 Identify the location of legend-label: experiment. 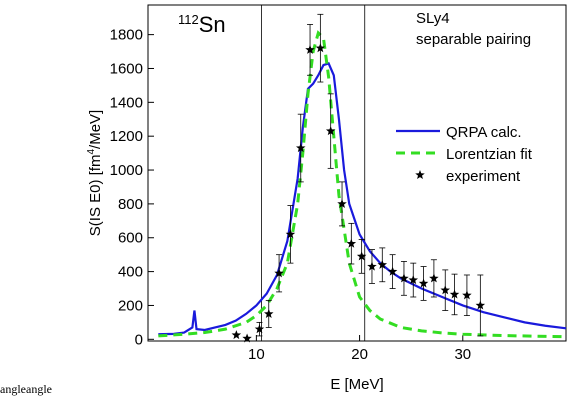
(483, 176).